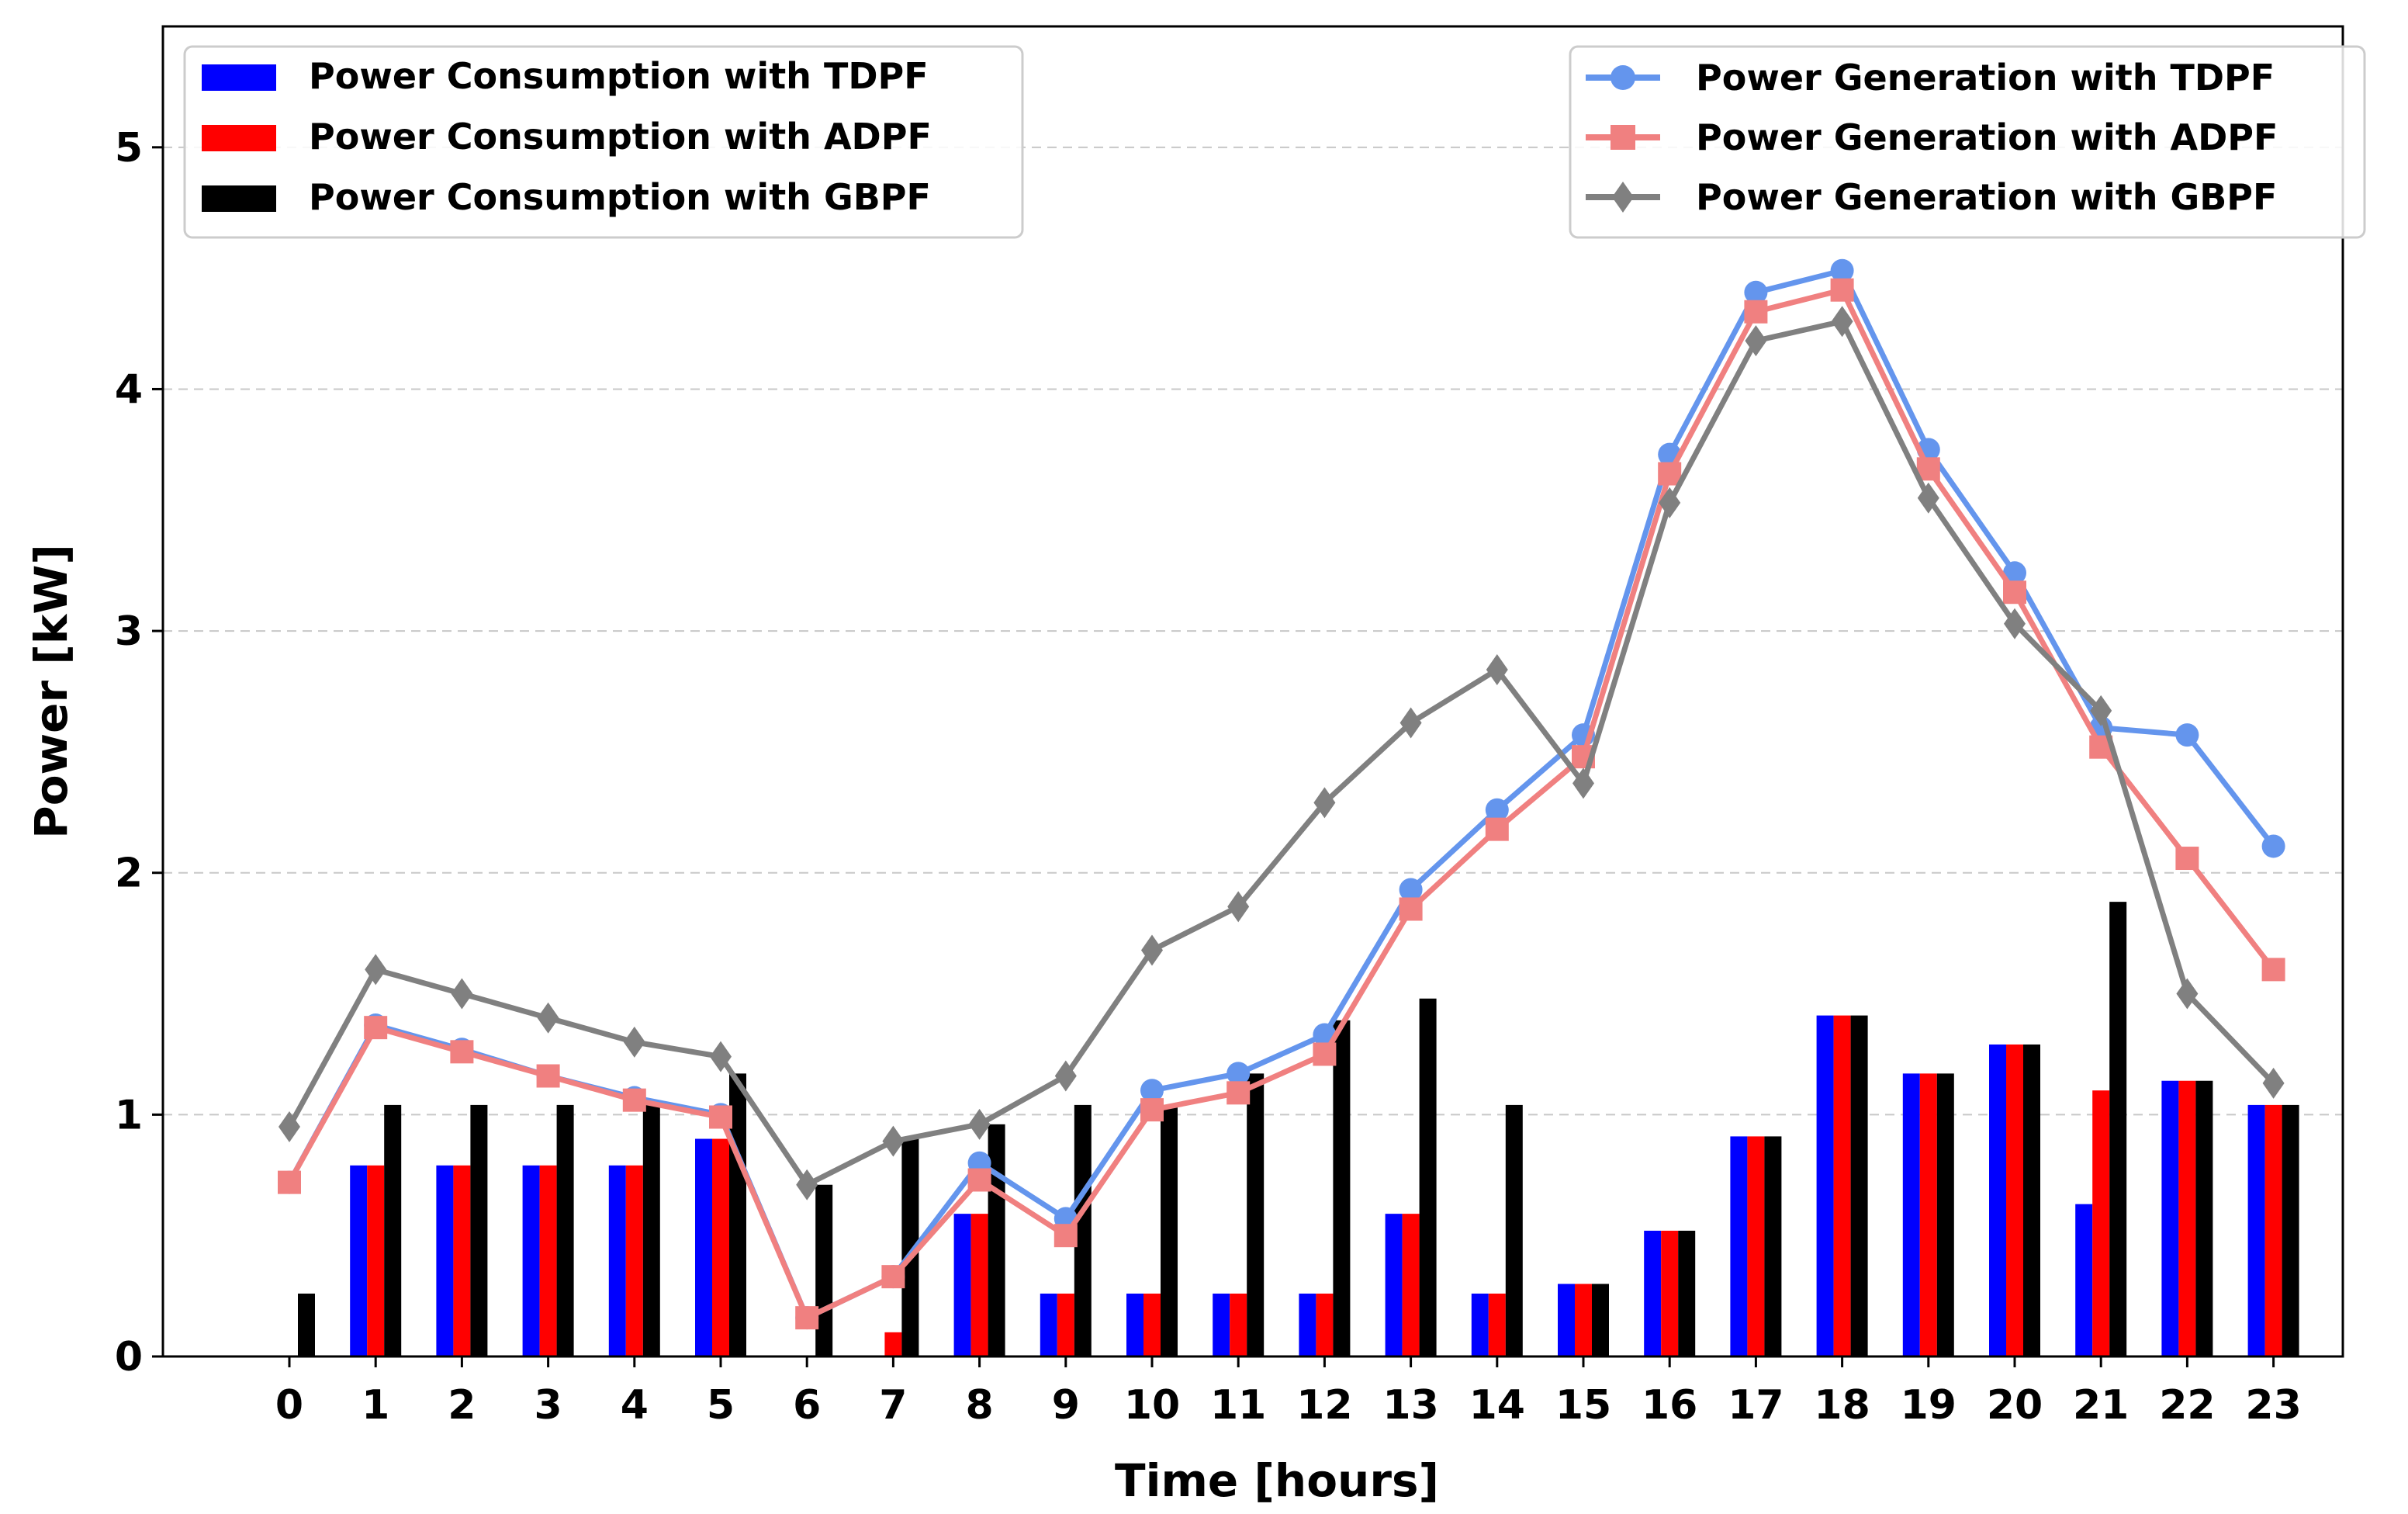 The image size is (2408, 1514). I want to click on point-generation-adpf-h17, so click(1756, 312).